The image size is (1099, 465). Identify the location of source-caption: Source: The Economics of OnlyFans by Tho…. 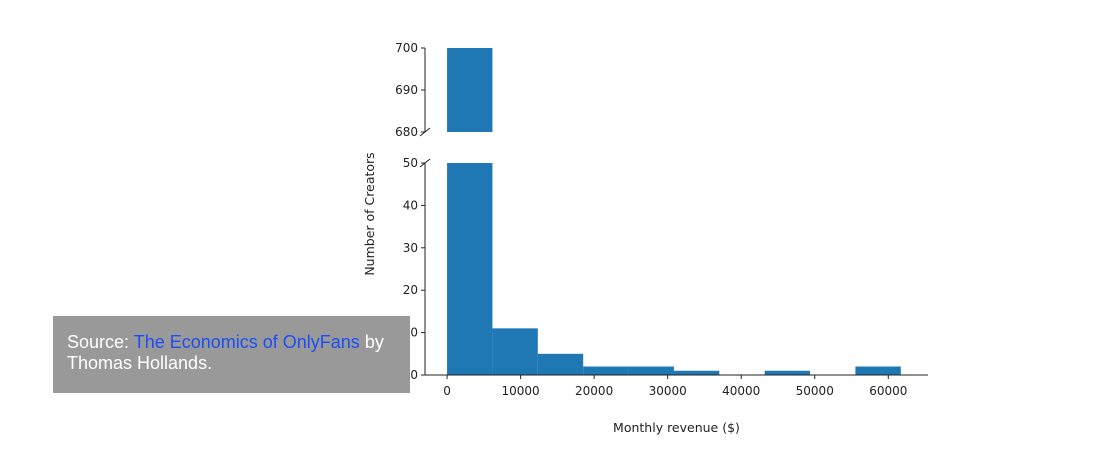
(231, 354).